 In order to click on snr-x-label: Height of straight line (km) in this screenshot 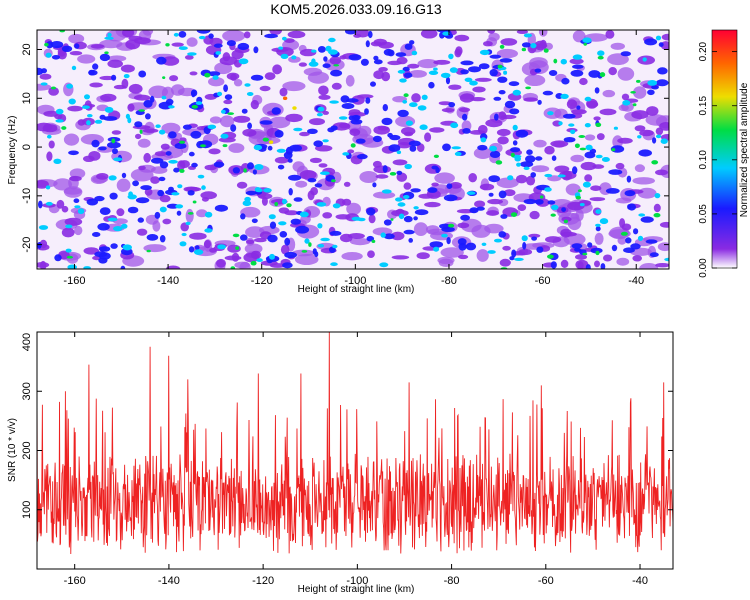, I will do `click(356, 589)`.